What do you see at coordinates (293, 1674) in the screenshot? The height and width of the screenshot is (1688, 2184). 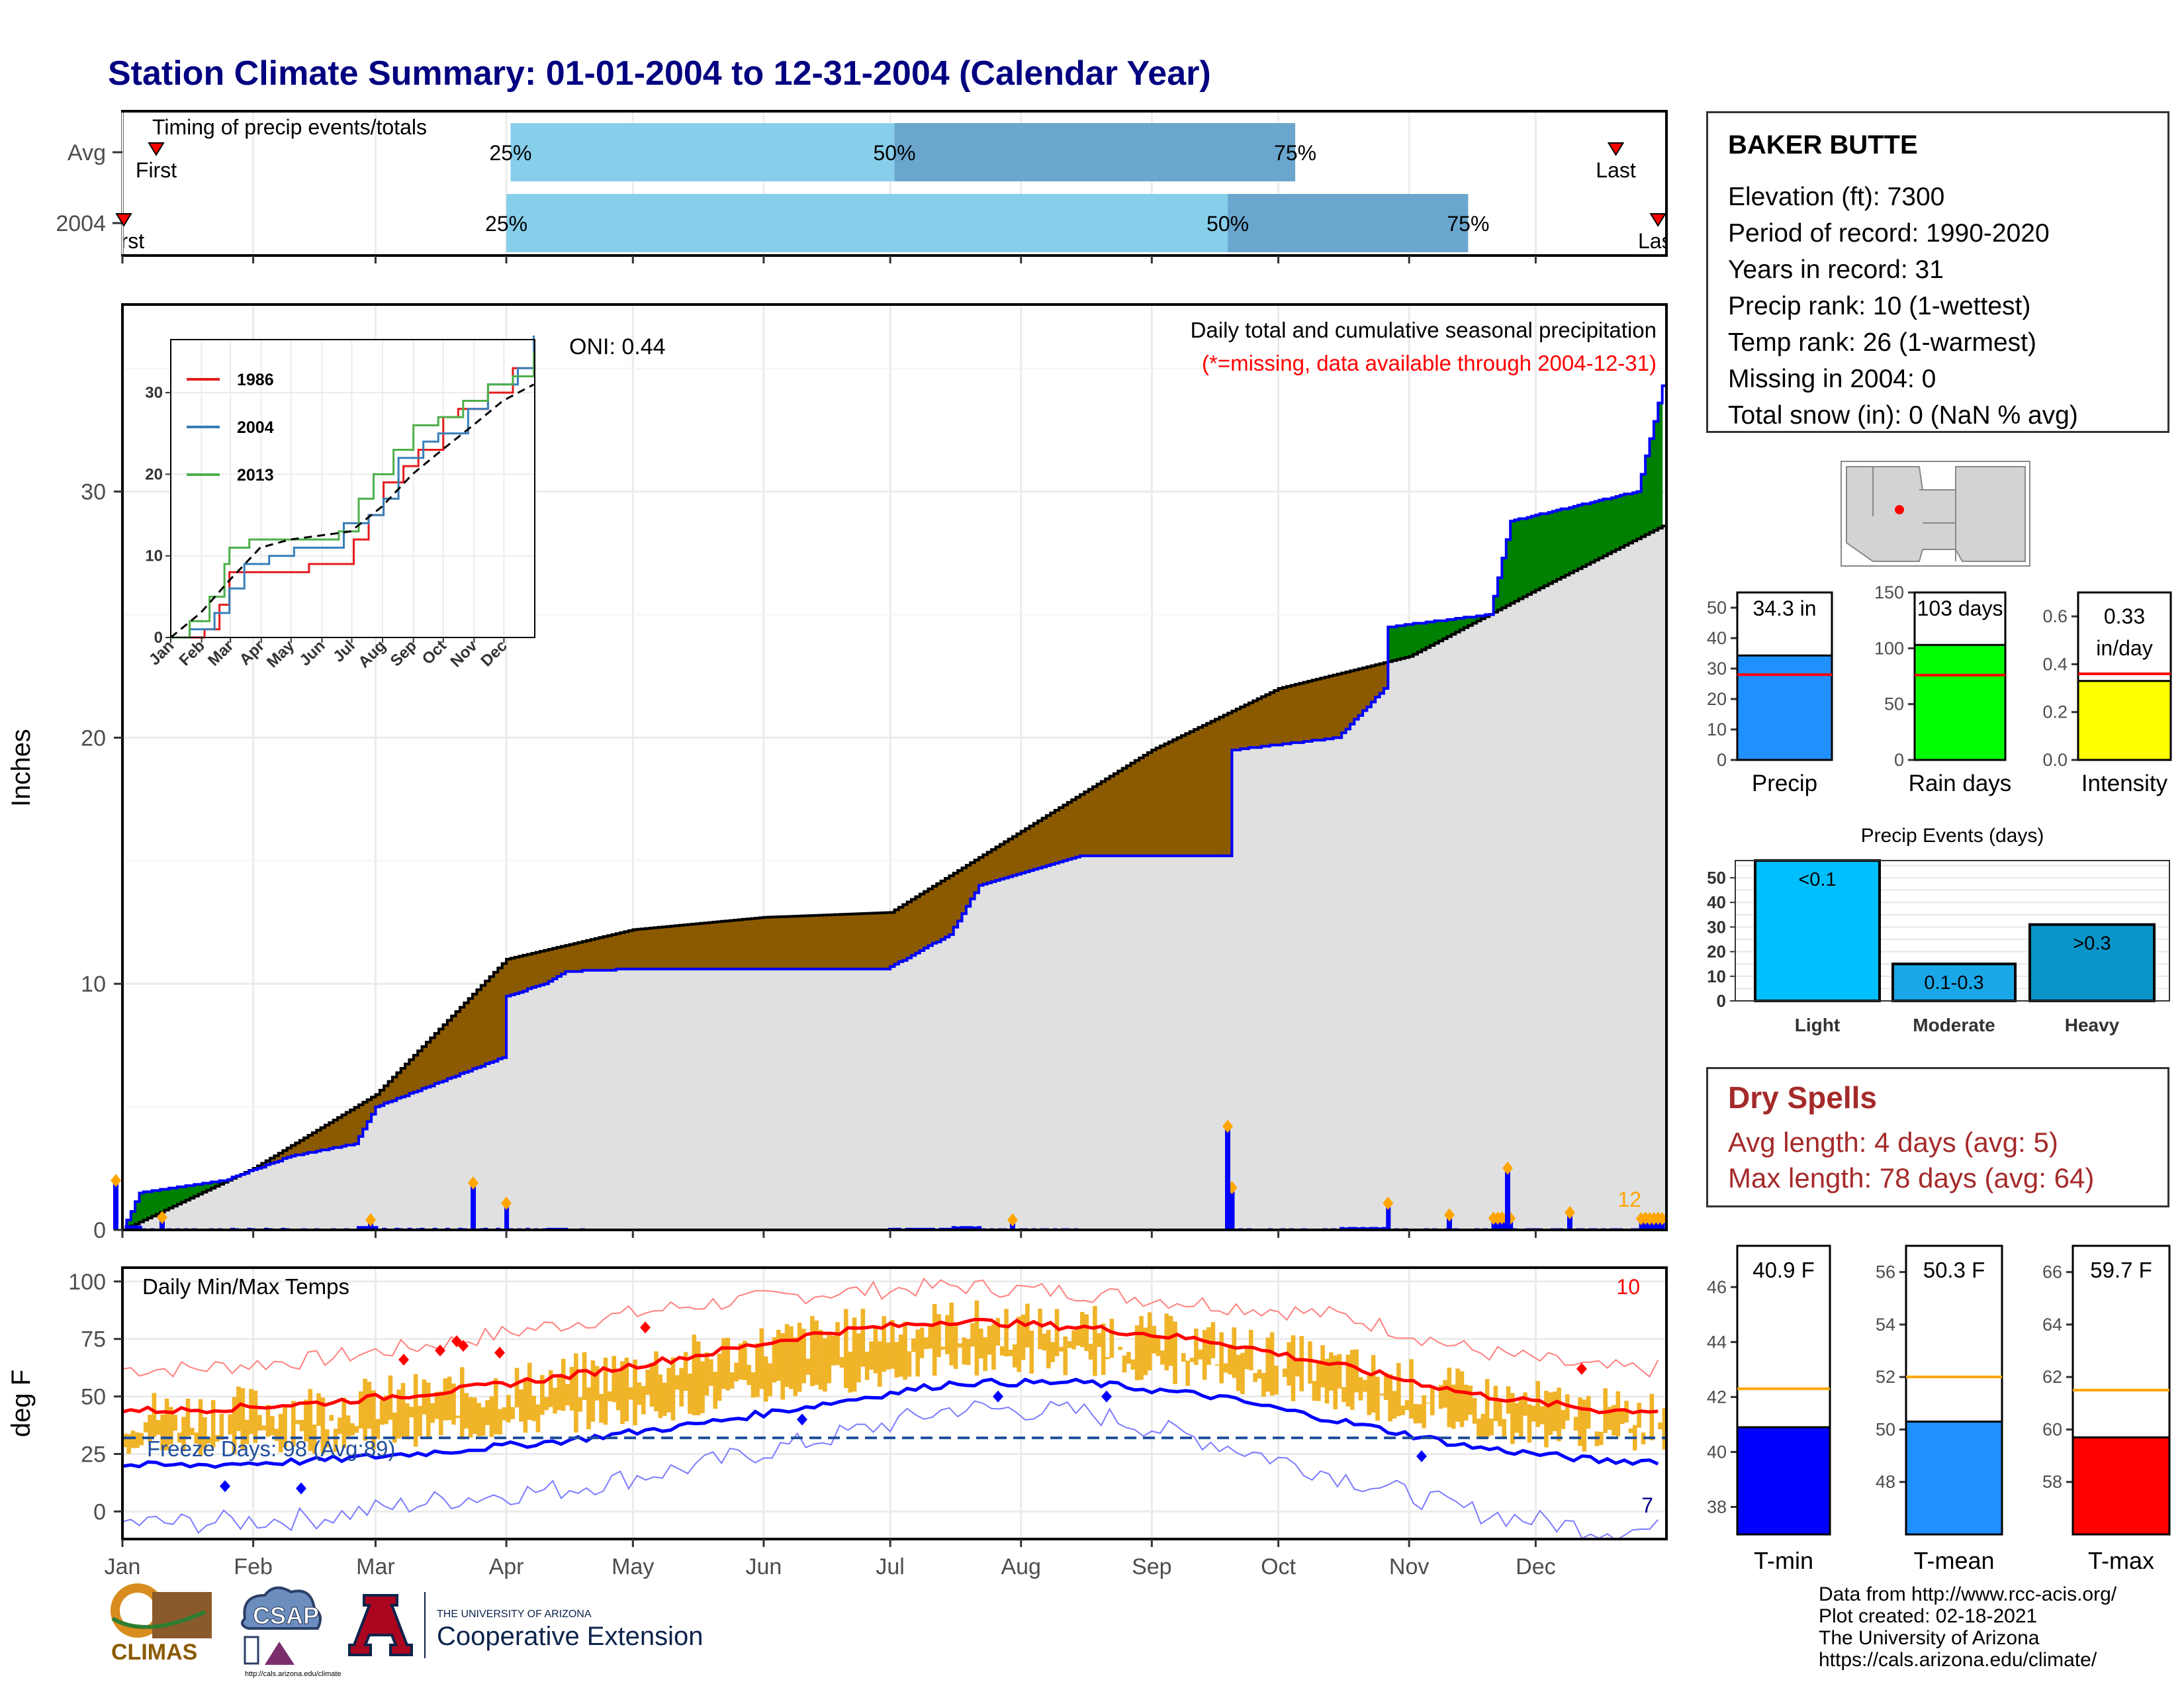 I see `csap-url: http://cals.arizona.edu/climate` at bounding box center [293, 1674].